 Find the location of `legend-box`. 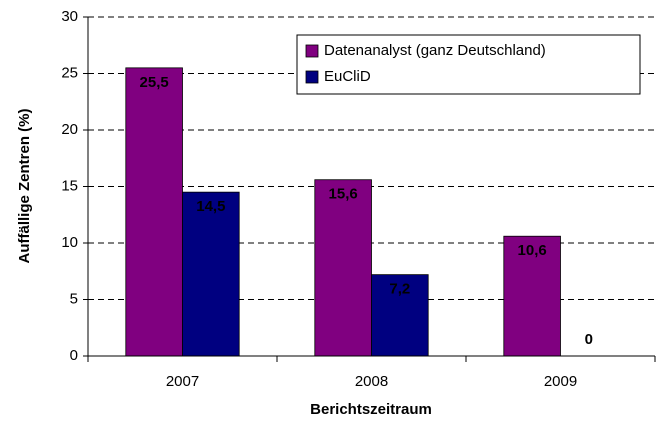

legend-box is located at coordinates (468, 64).